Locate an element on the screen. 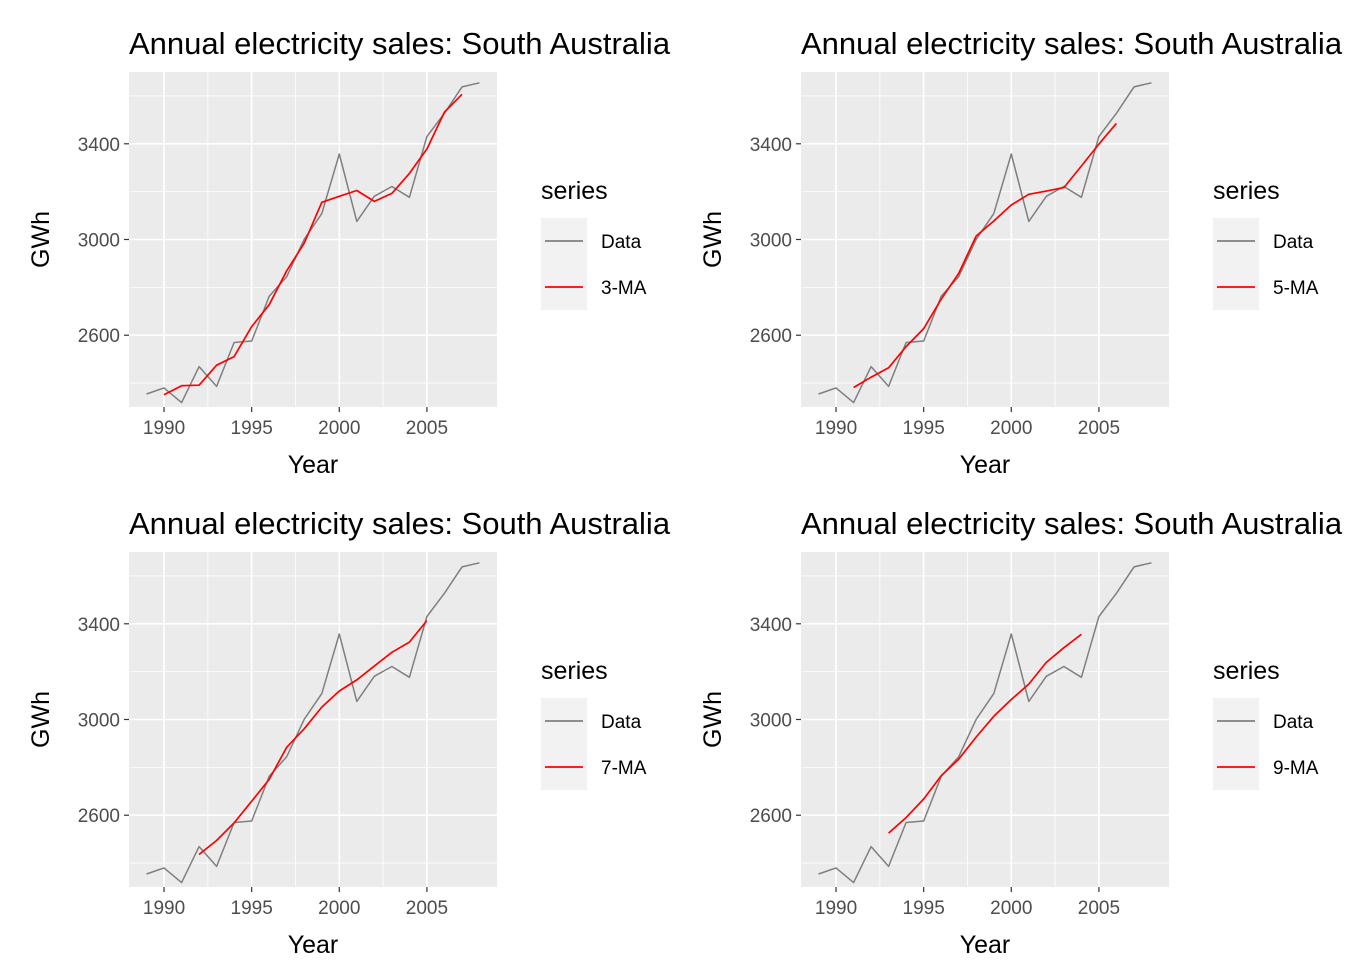 This screenshot has width=1372, height=969. legend-label: 7-MA is located at coordinates (624, 768).